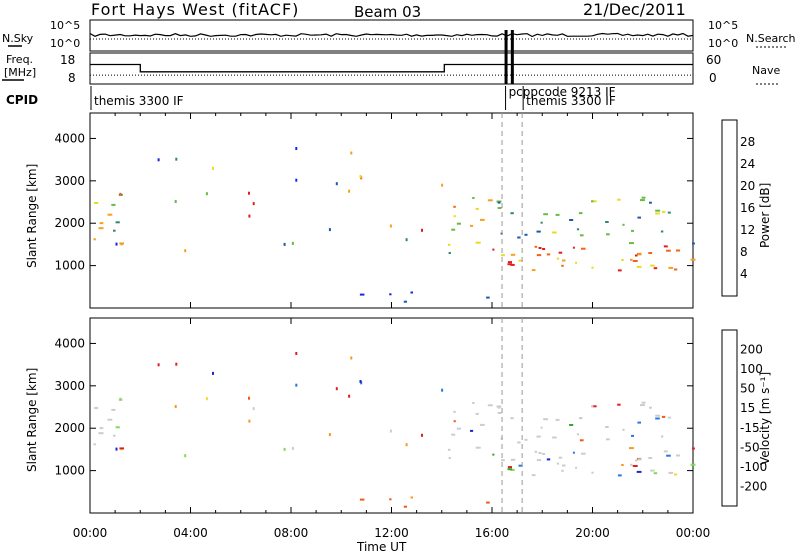 The height and width of the screenshot is (554, 800). I want to click on colorbar-tick-label: 20, so click(747, 186).